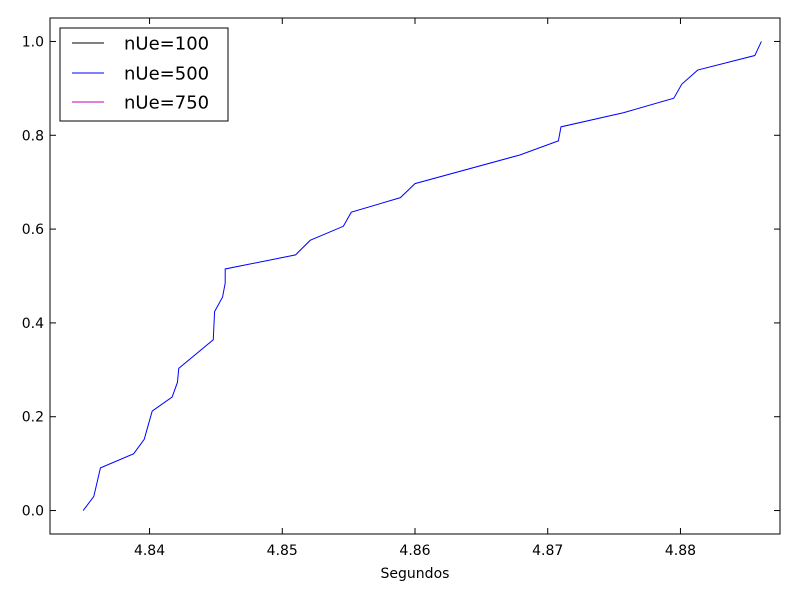 This screenshot has height=605, width=800. I want to click on legend: nUe=100 nUe=500 nUe=750, so click(144, 74).